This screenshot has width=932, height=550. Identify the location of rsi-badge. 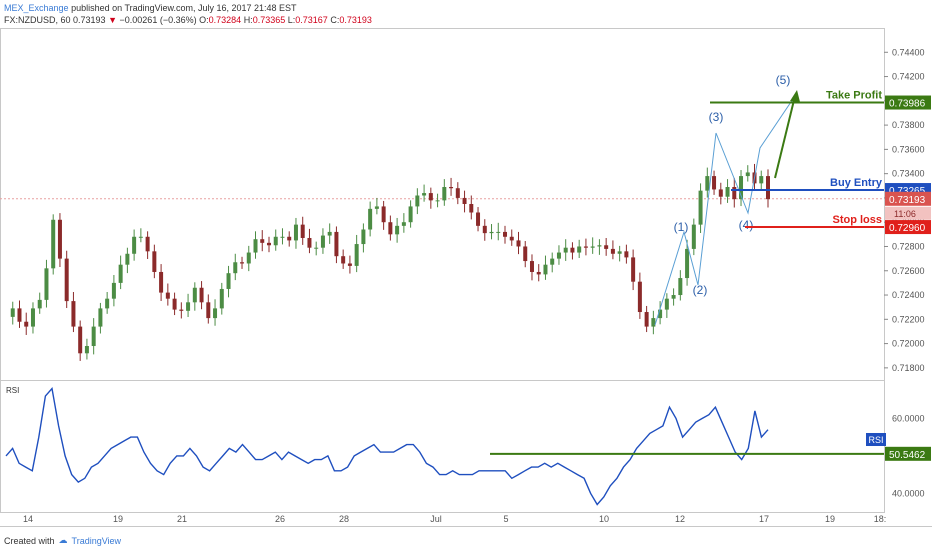
(876, 439).